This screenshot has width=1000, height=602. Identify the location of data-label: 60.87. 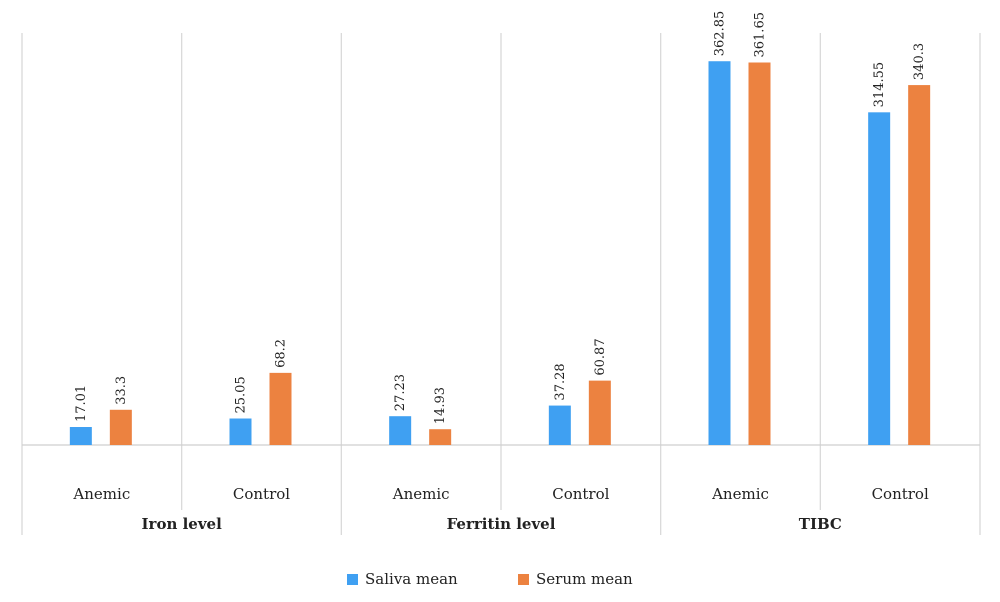
(600, 356).